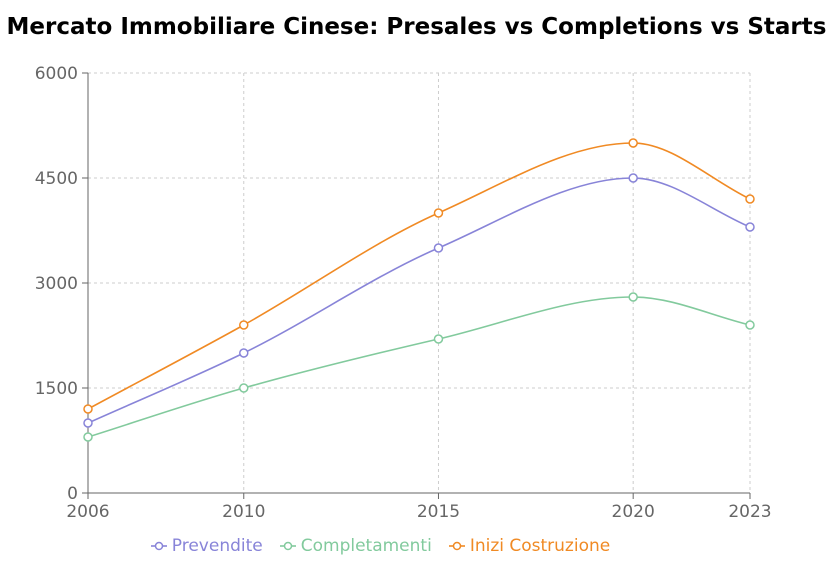 This screenshot has height=571, width=833. Describe the element at coordinates (633, 512) in the screenshot. I see `x-tick-label: 2020` at that location.